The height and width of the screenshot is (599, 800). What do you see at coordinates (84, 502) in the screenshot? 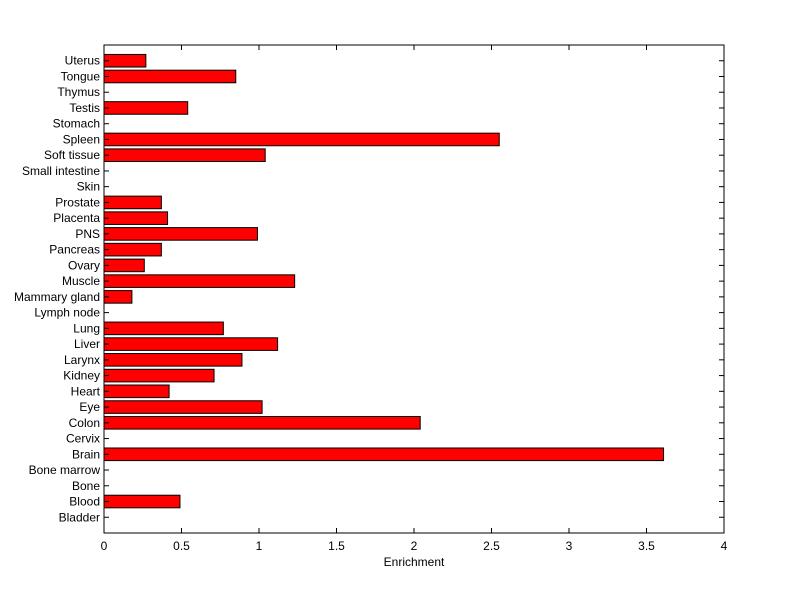
I see `y-tick-label: Blood` at bounding box center [84, 502].